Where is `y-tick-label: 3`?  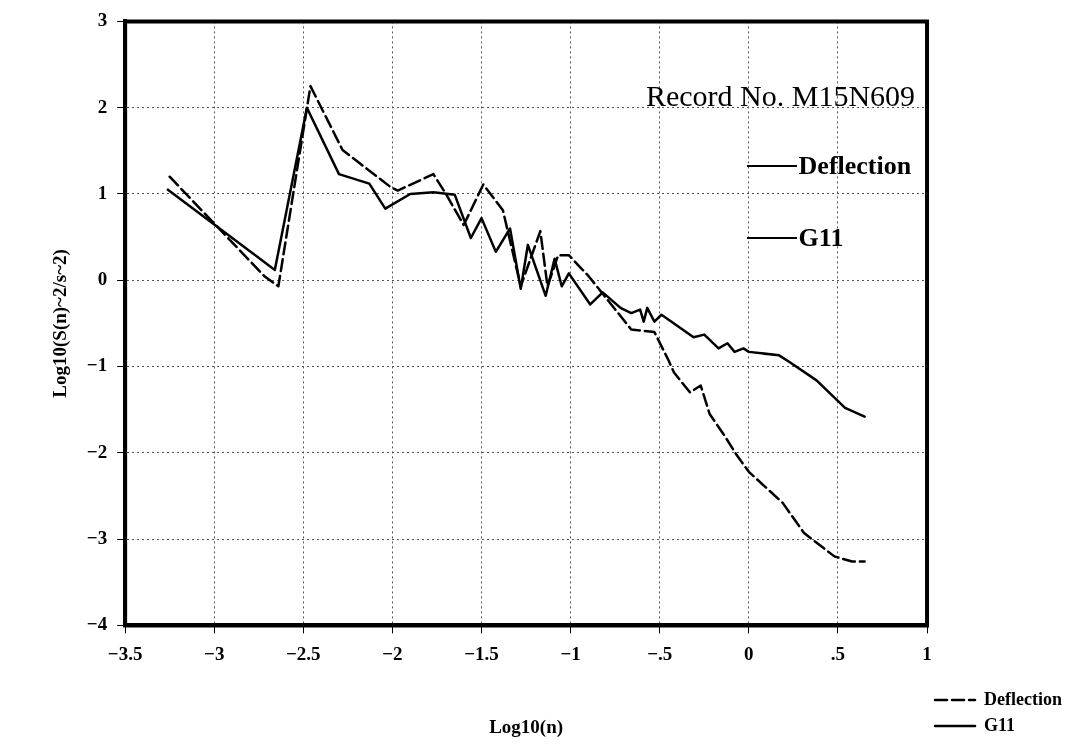
y-tick-label: 3 is located at coordinates (102, 20).